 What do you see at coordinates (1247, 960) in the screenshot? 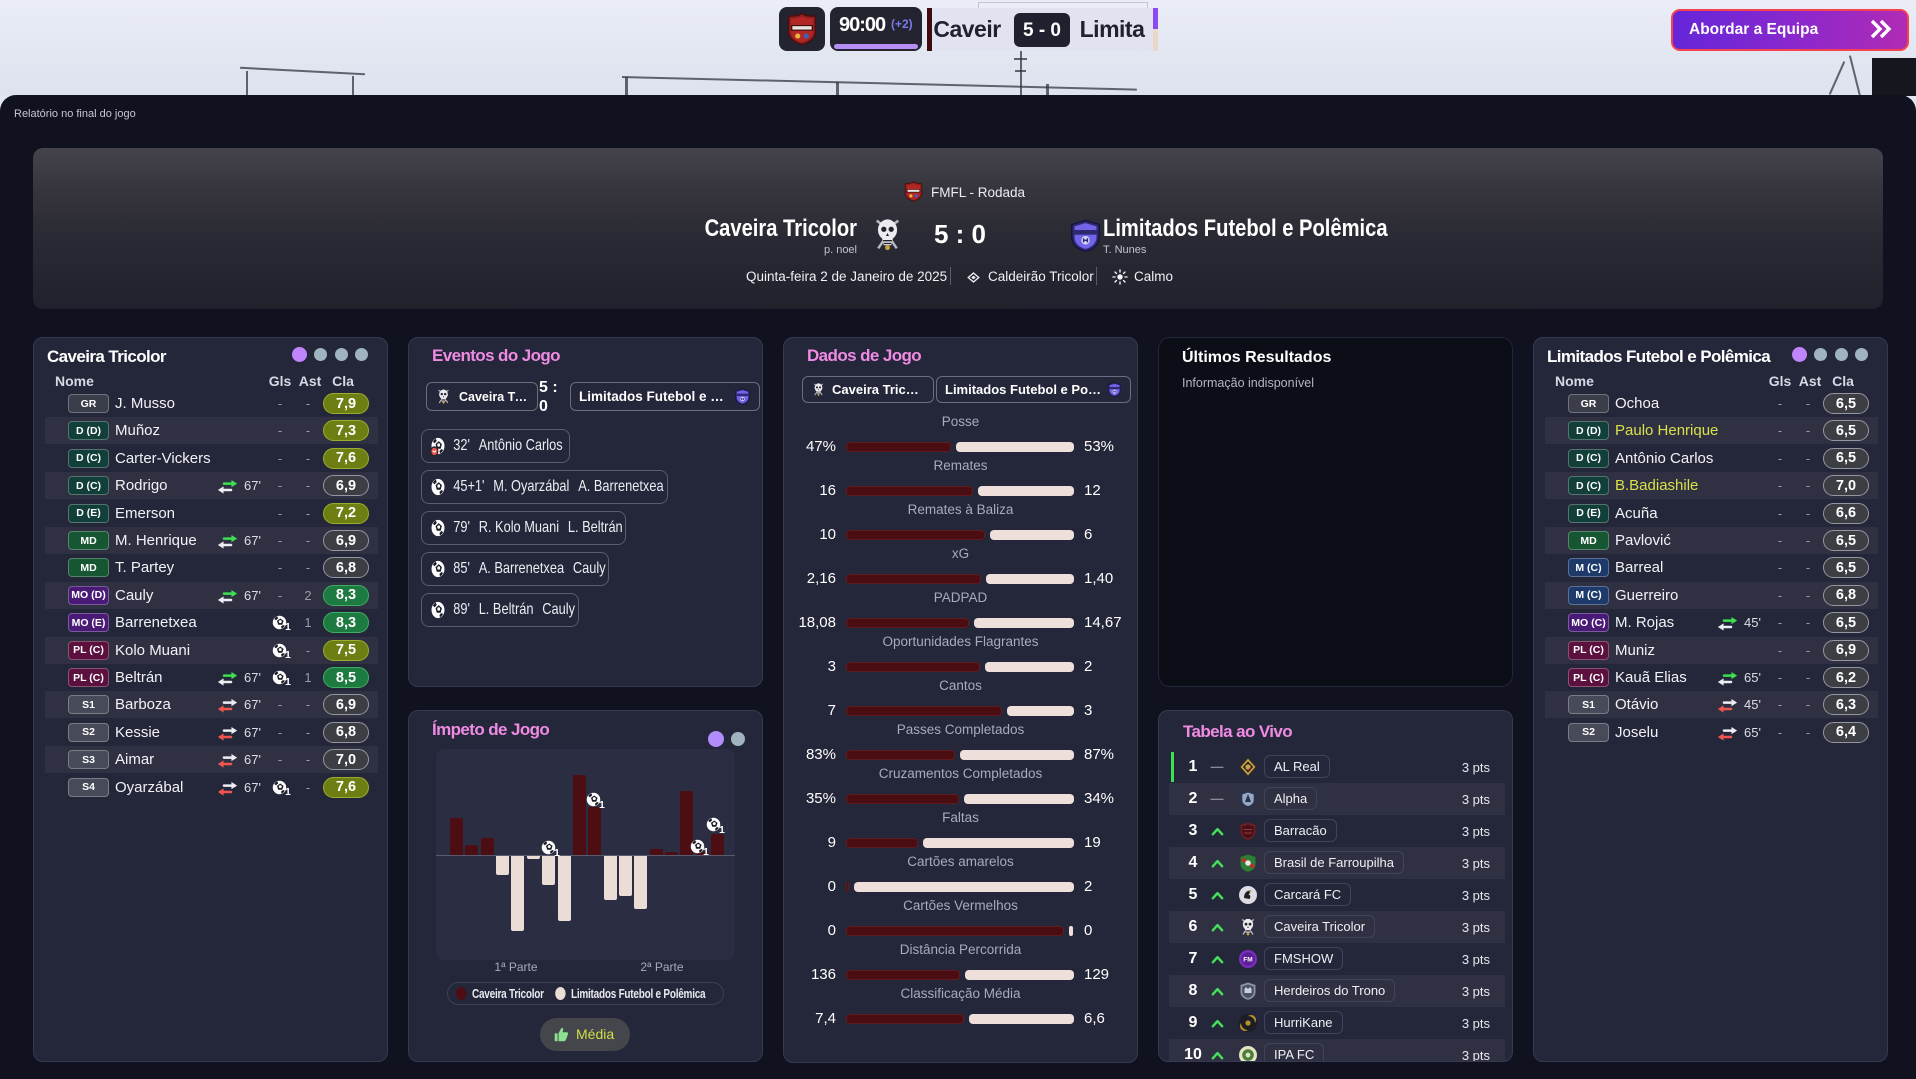
I see `svg-text: FM` at bounding box center [1247, 960].